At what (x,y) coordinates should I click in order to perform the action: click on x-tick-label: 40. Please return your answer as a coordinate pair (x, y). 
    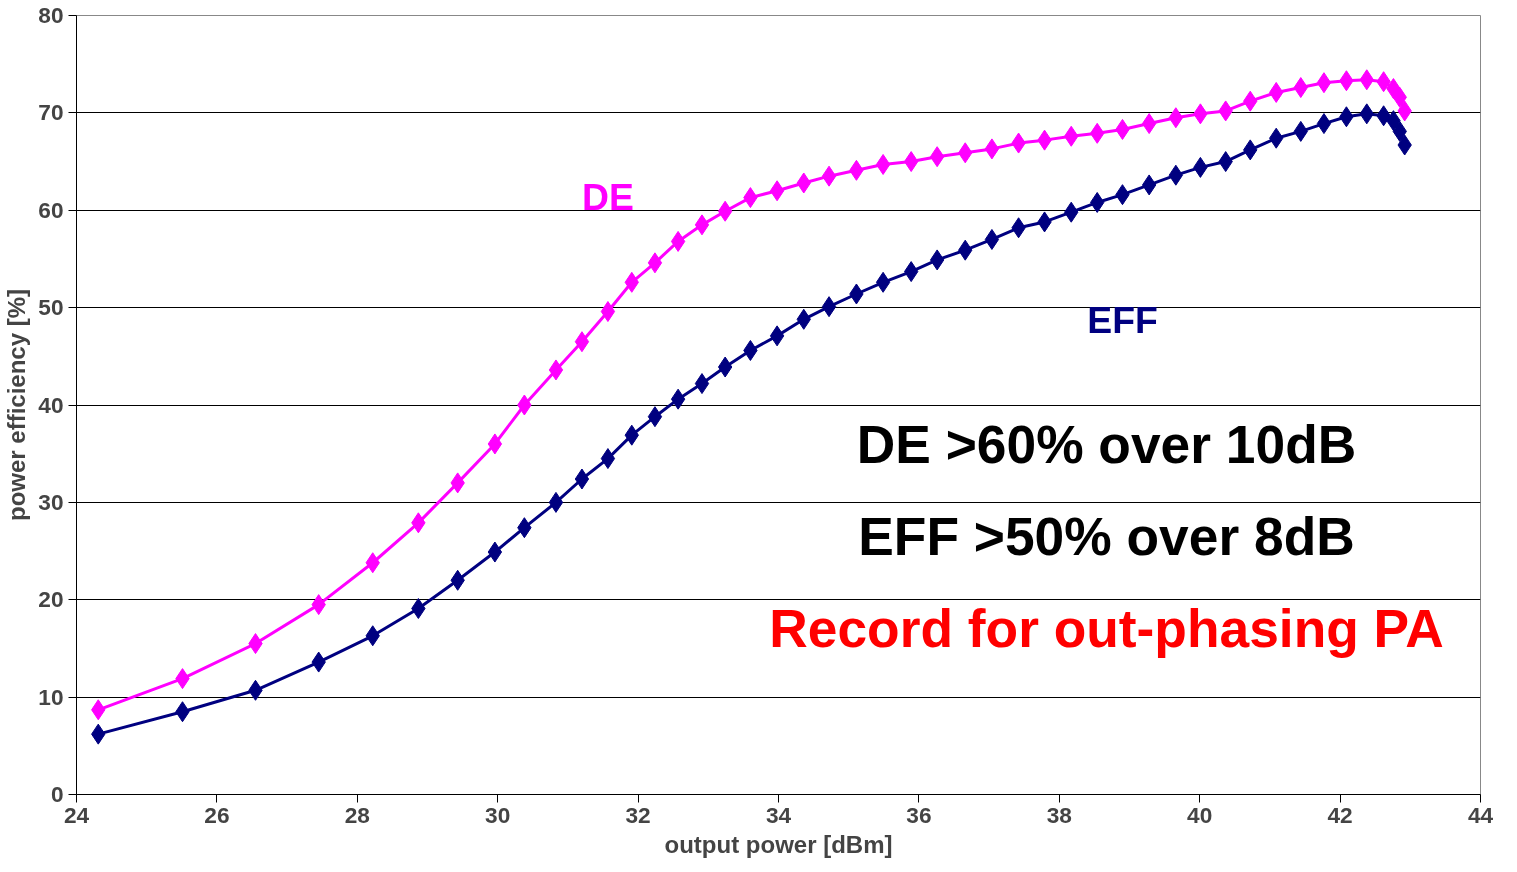
    Looking at the image, I should click on (1200, 814).